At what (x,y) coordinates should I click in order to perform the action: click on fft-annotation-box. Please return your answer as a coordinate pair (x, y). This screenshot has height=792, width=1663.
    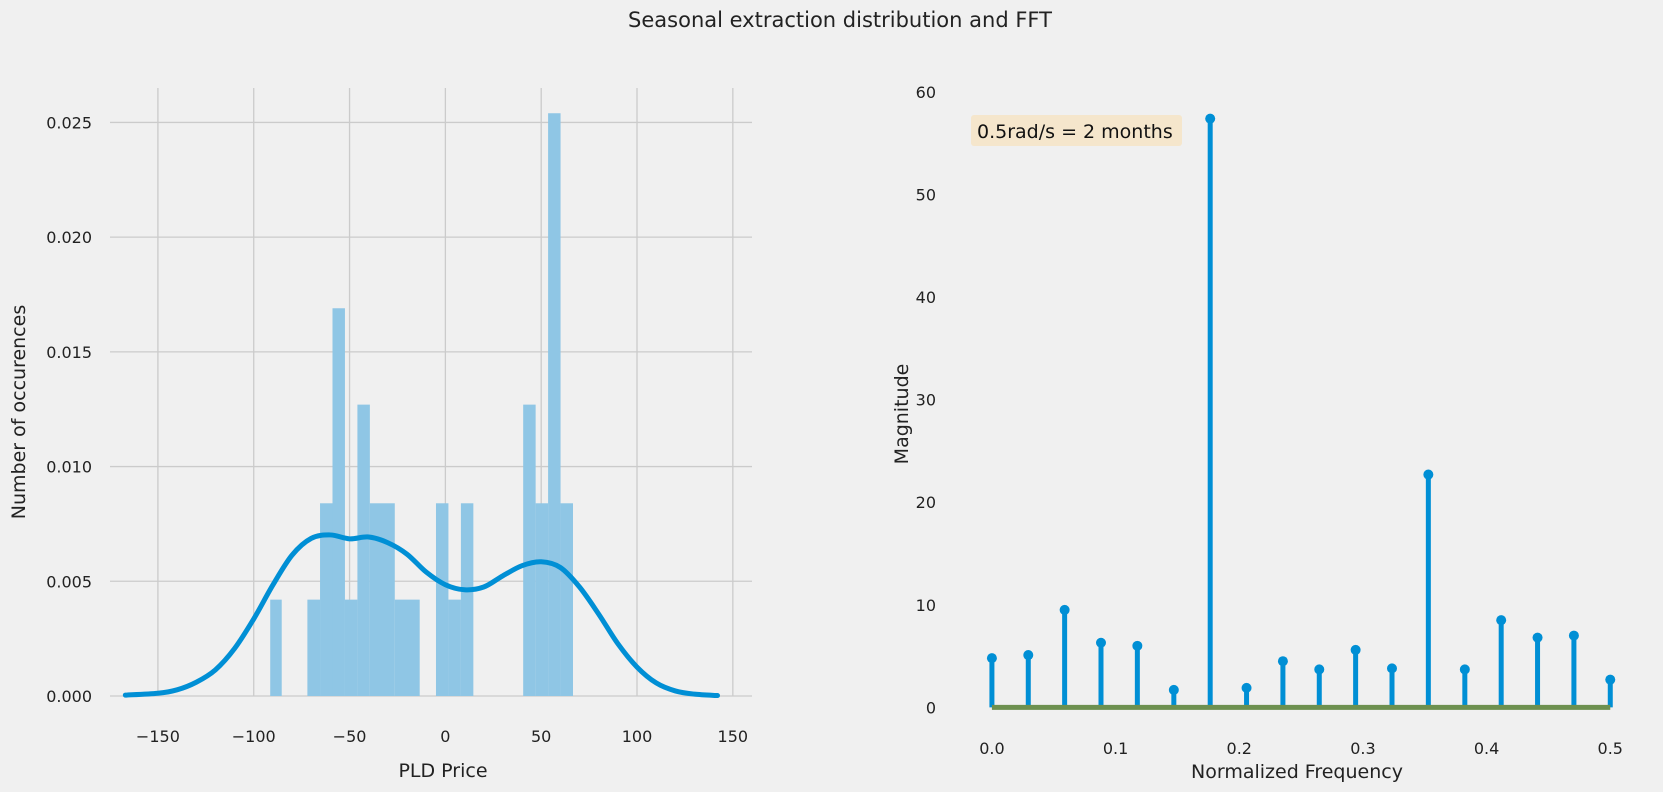
    Looking at the image, I should click on (1076, 130).